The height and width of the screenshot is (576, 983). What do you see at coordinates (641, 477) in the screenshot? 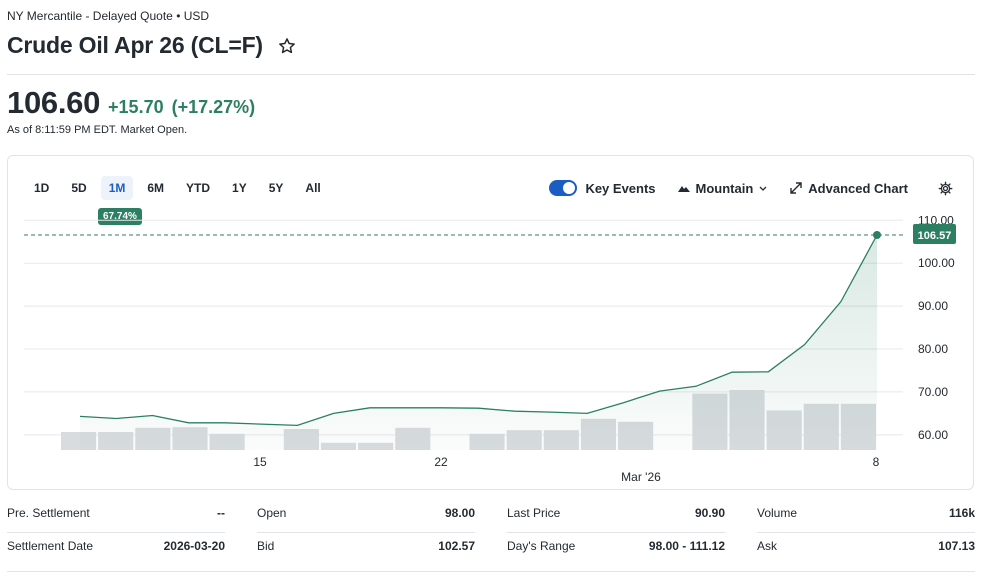
I see `x-tick-label: Mar '26` at bounding box center [641, 477].